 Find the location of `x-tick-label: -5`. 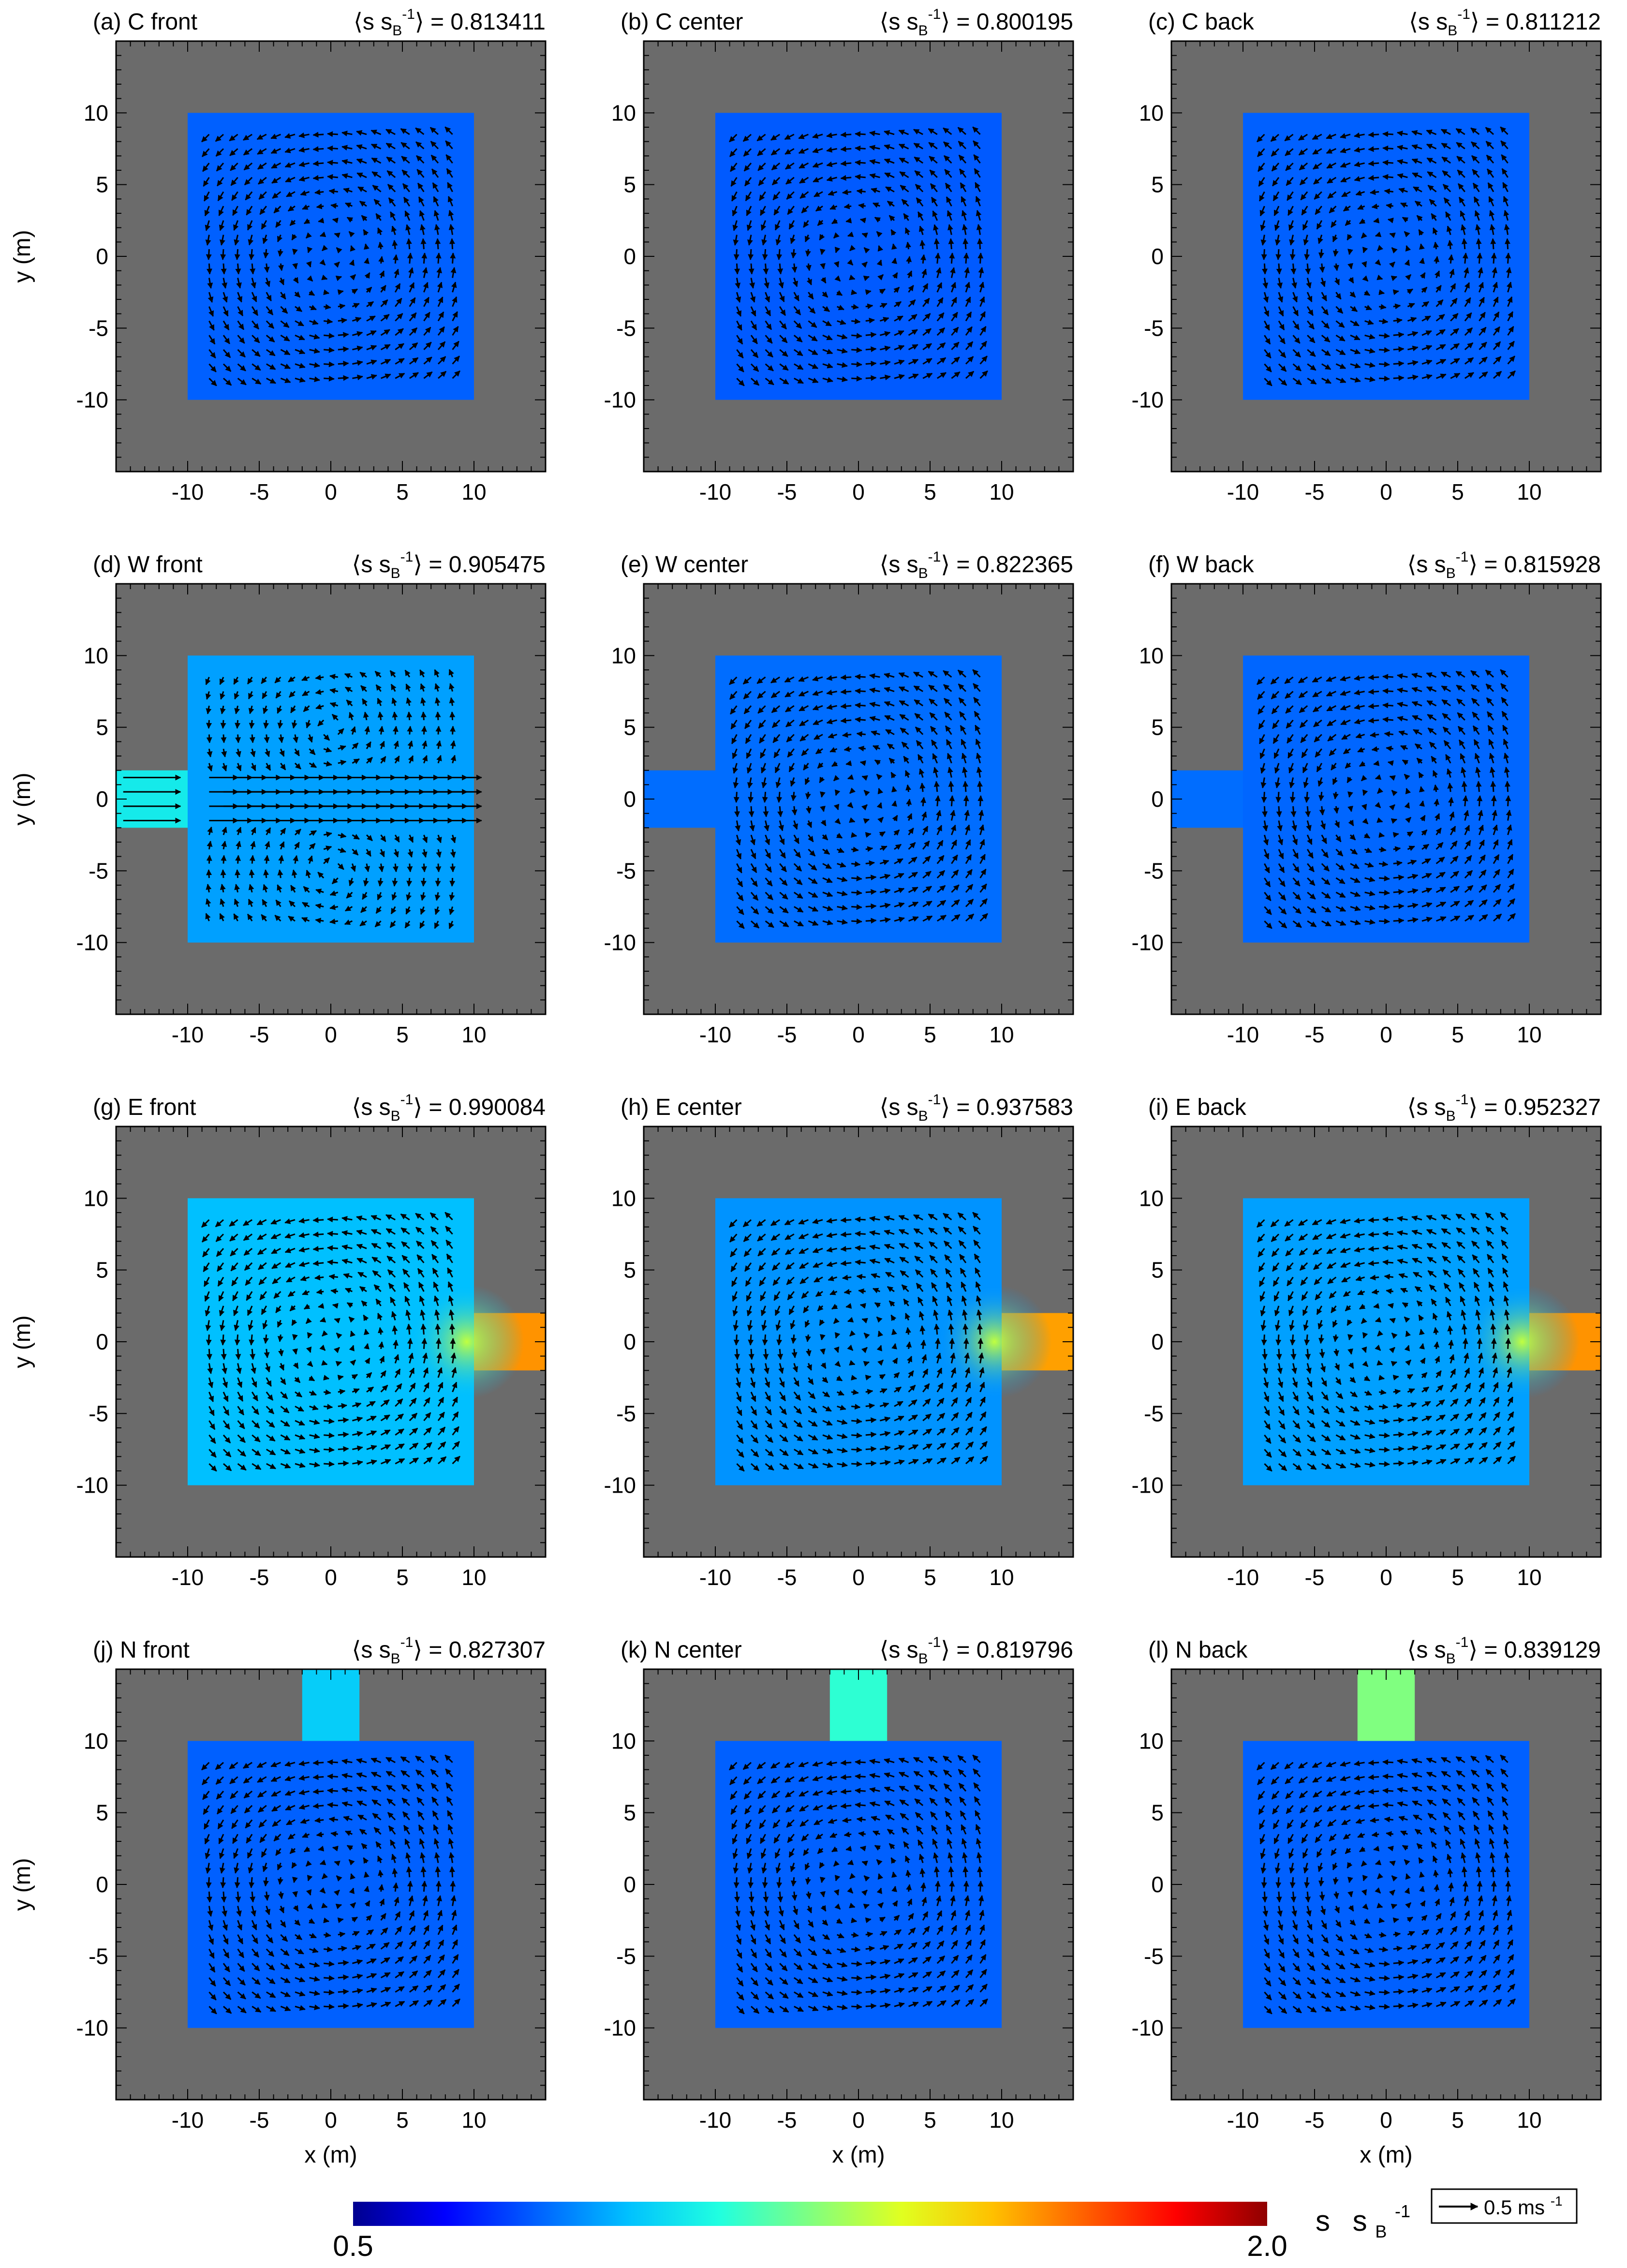

x-tick-label: -5 is located at coordinates (1315, 1035).